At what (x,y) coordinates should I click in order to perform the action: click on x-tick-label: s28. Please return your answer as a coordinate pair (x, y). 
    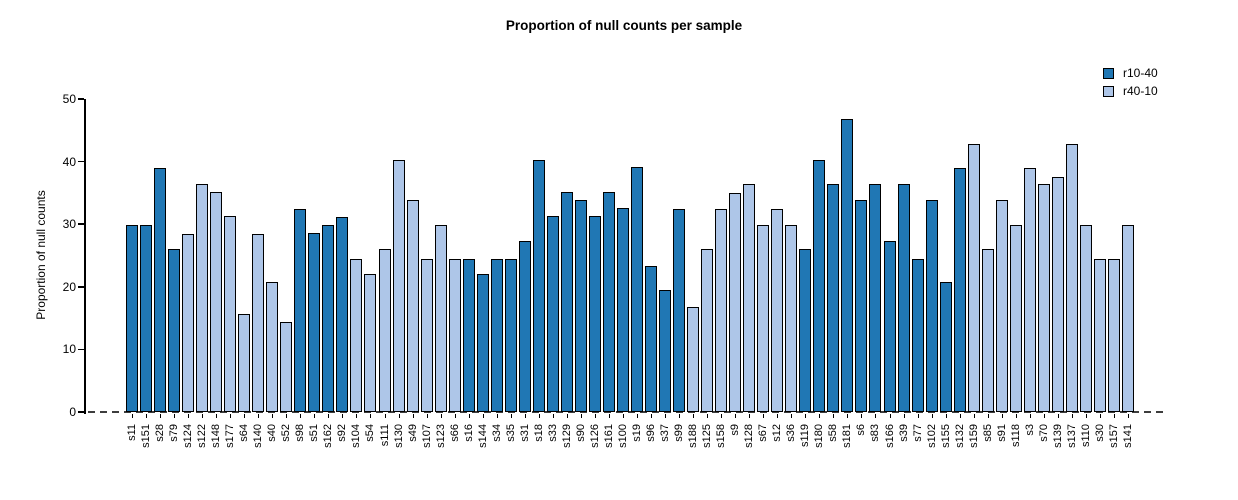
    Looking at the image, I should click on (160, 433).